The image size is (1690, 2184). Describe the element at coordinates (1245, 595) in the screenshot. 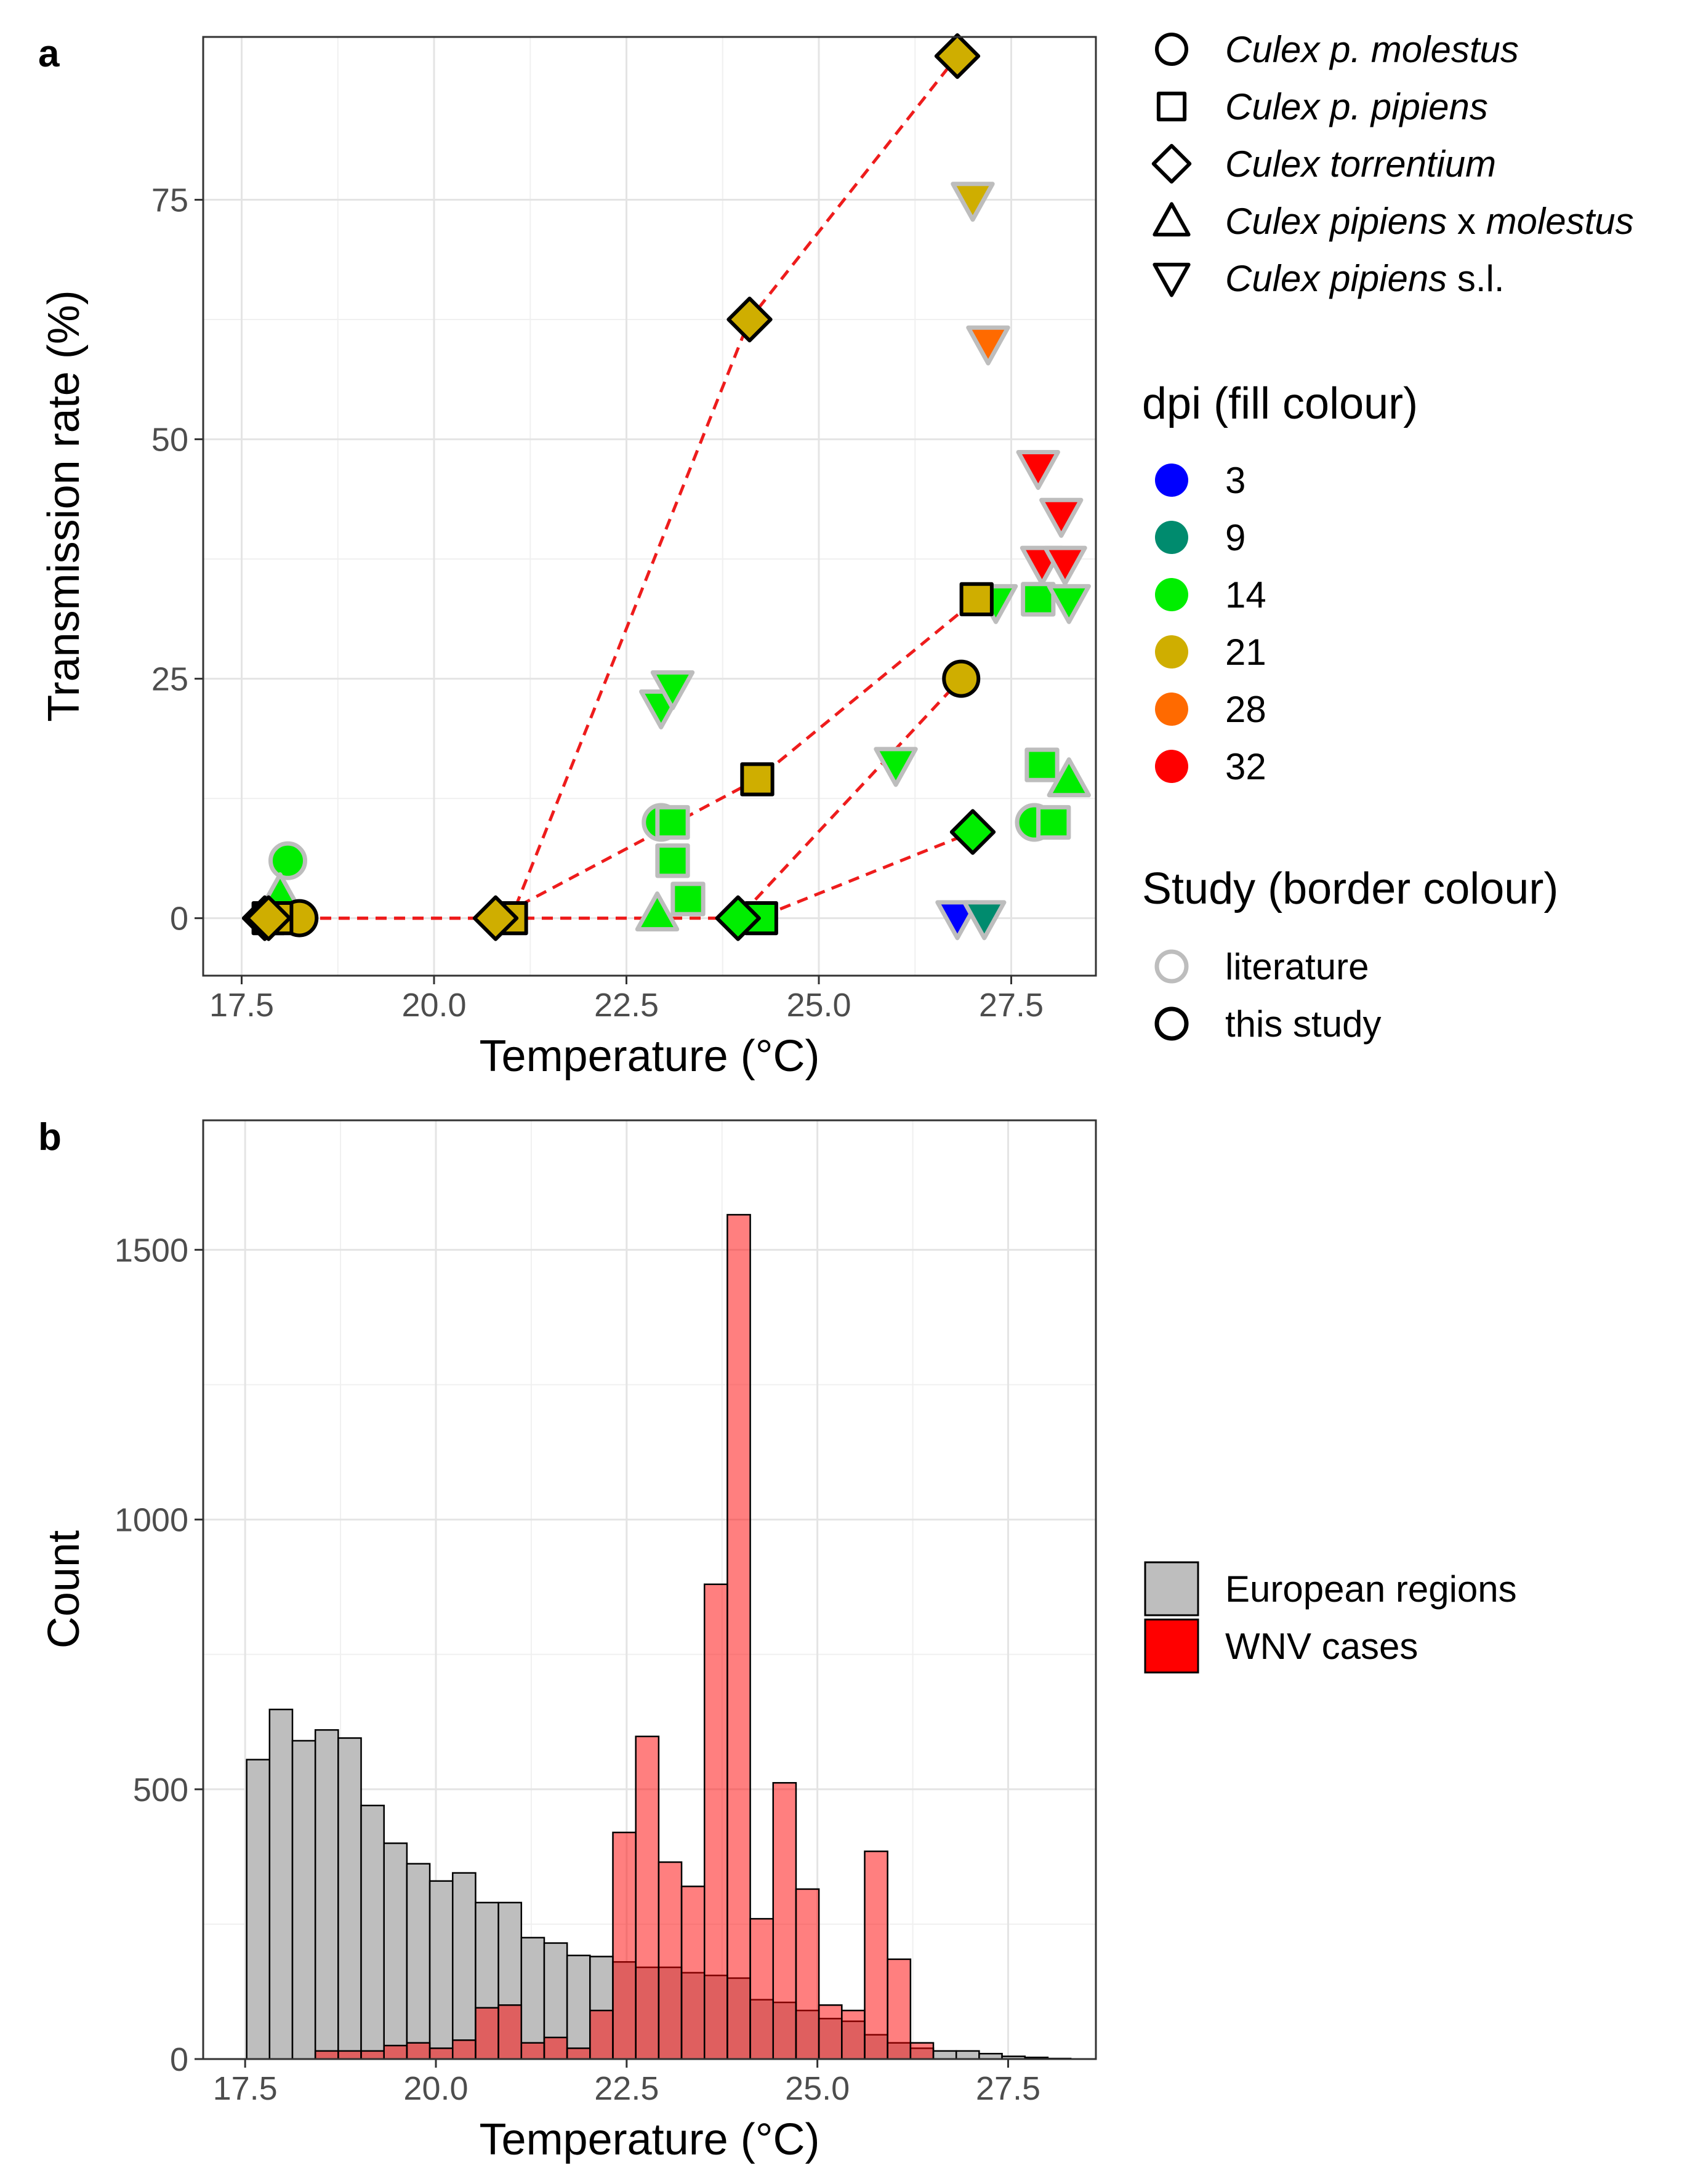

I see `legend-dpi-label: 14` at that location.